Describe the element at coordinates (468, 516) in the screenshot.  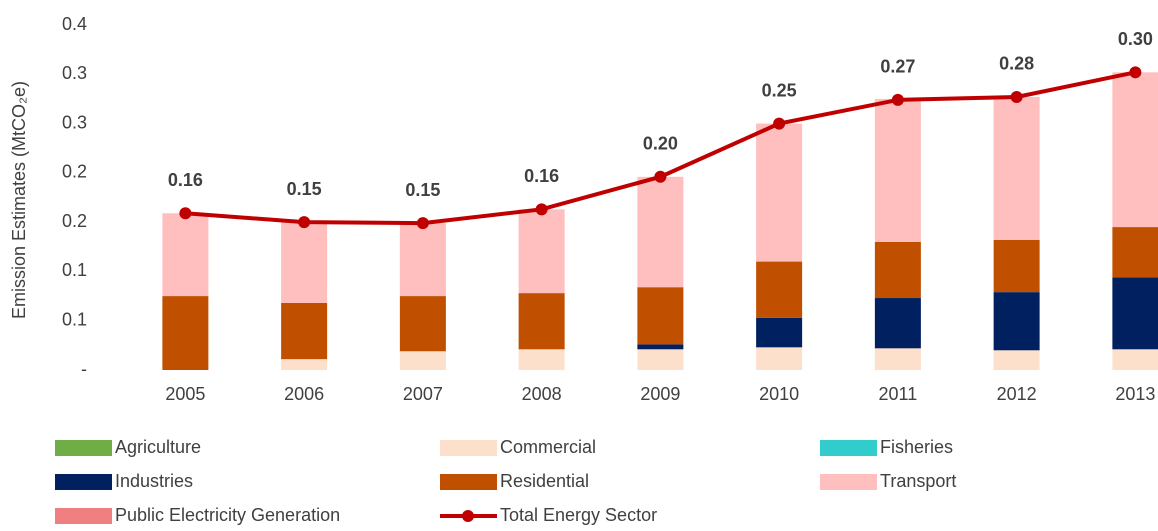
I see `legend-marker` at that location.